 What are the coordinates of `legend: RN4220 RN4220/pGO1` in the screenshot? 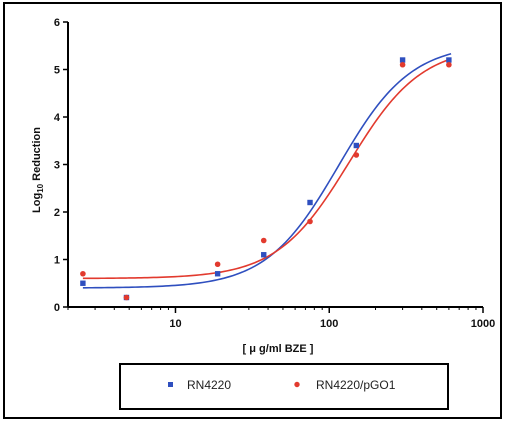 It's located at (284, 386).